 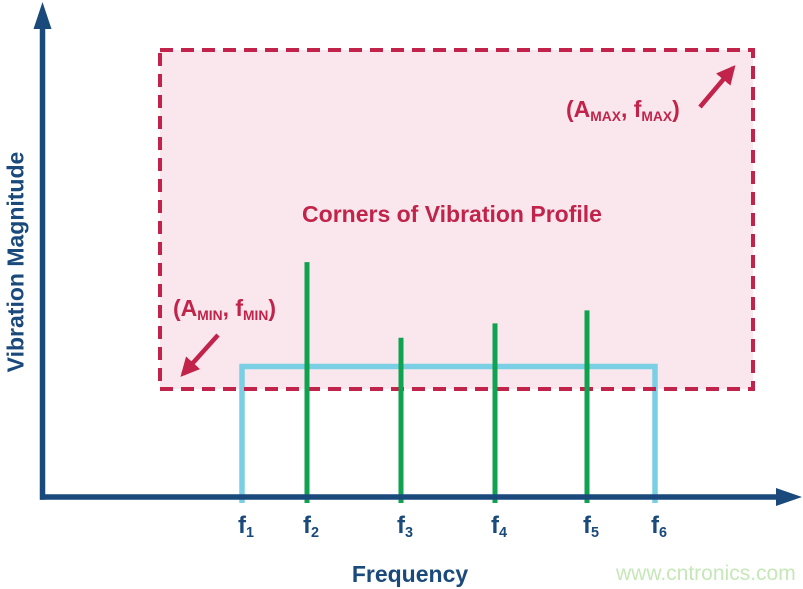 I want to click on tick-subscript-text: 3, so click(x=409, y=533).